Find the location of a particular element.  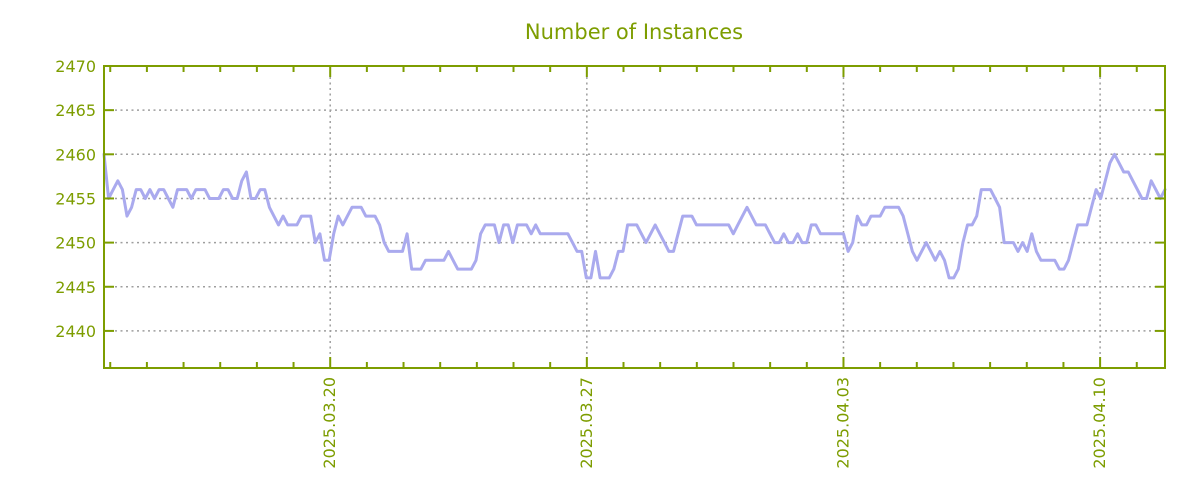

y-tick-label: 2465 is located at coordinates (75, 110).